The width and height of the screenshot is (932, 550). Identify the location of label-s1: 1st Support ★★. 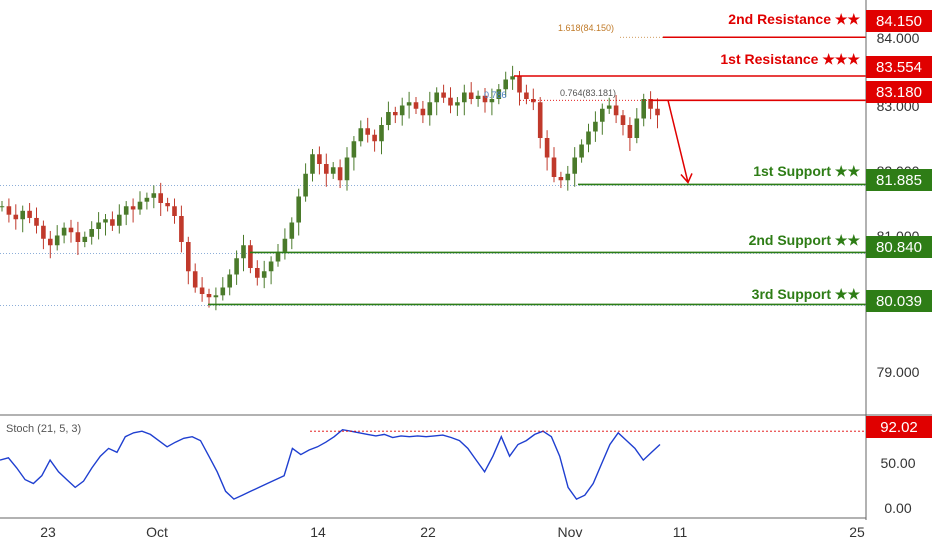
(806, 171).